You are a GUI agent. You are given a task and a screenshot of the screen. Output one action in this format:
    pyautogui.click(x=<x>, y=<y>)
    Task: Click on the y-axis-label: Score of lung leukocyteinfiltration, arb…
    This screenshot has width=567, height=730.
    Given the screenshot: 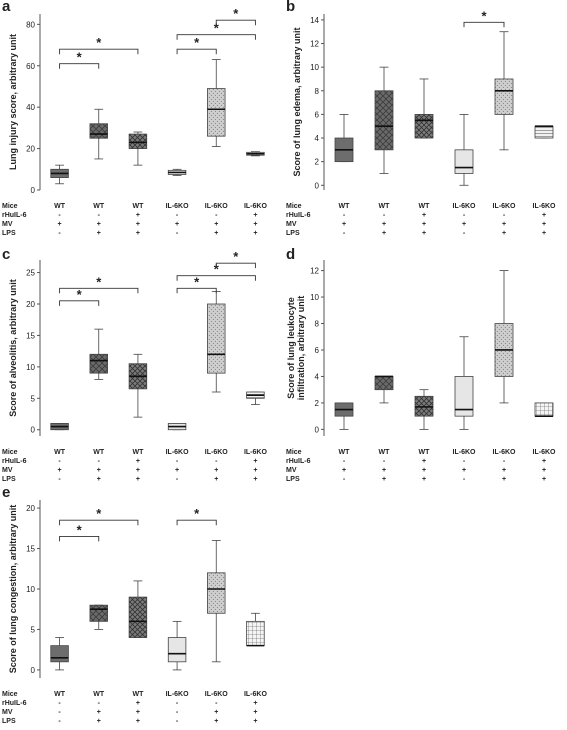 What is the action you would take?
    pyautogui.click(x=296, y=348)
    